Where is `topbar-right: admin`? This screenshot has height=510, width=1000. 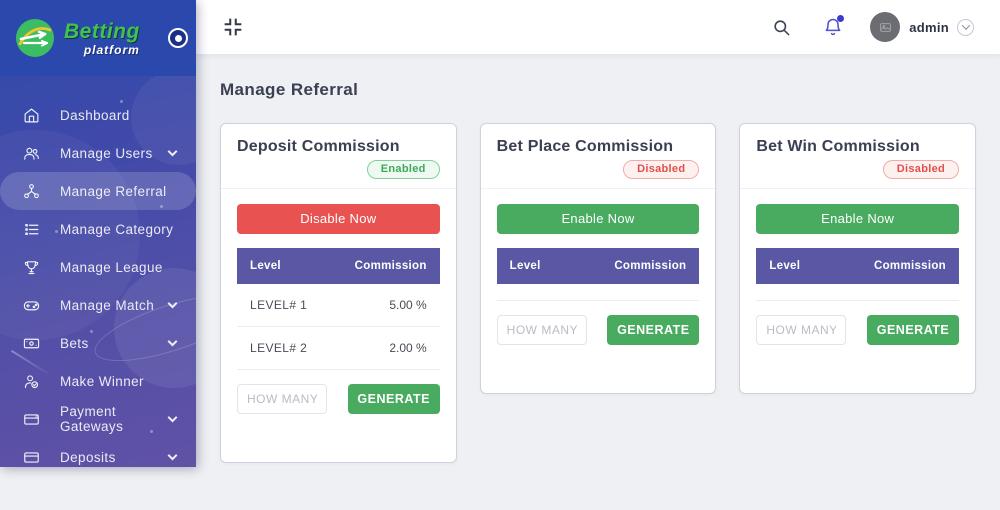
topbar-right: admin is located at coordinates (871, 27).